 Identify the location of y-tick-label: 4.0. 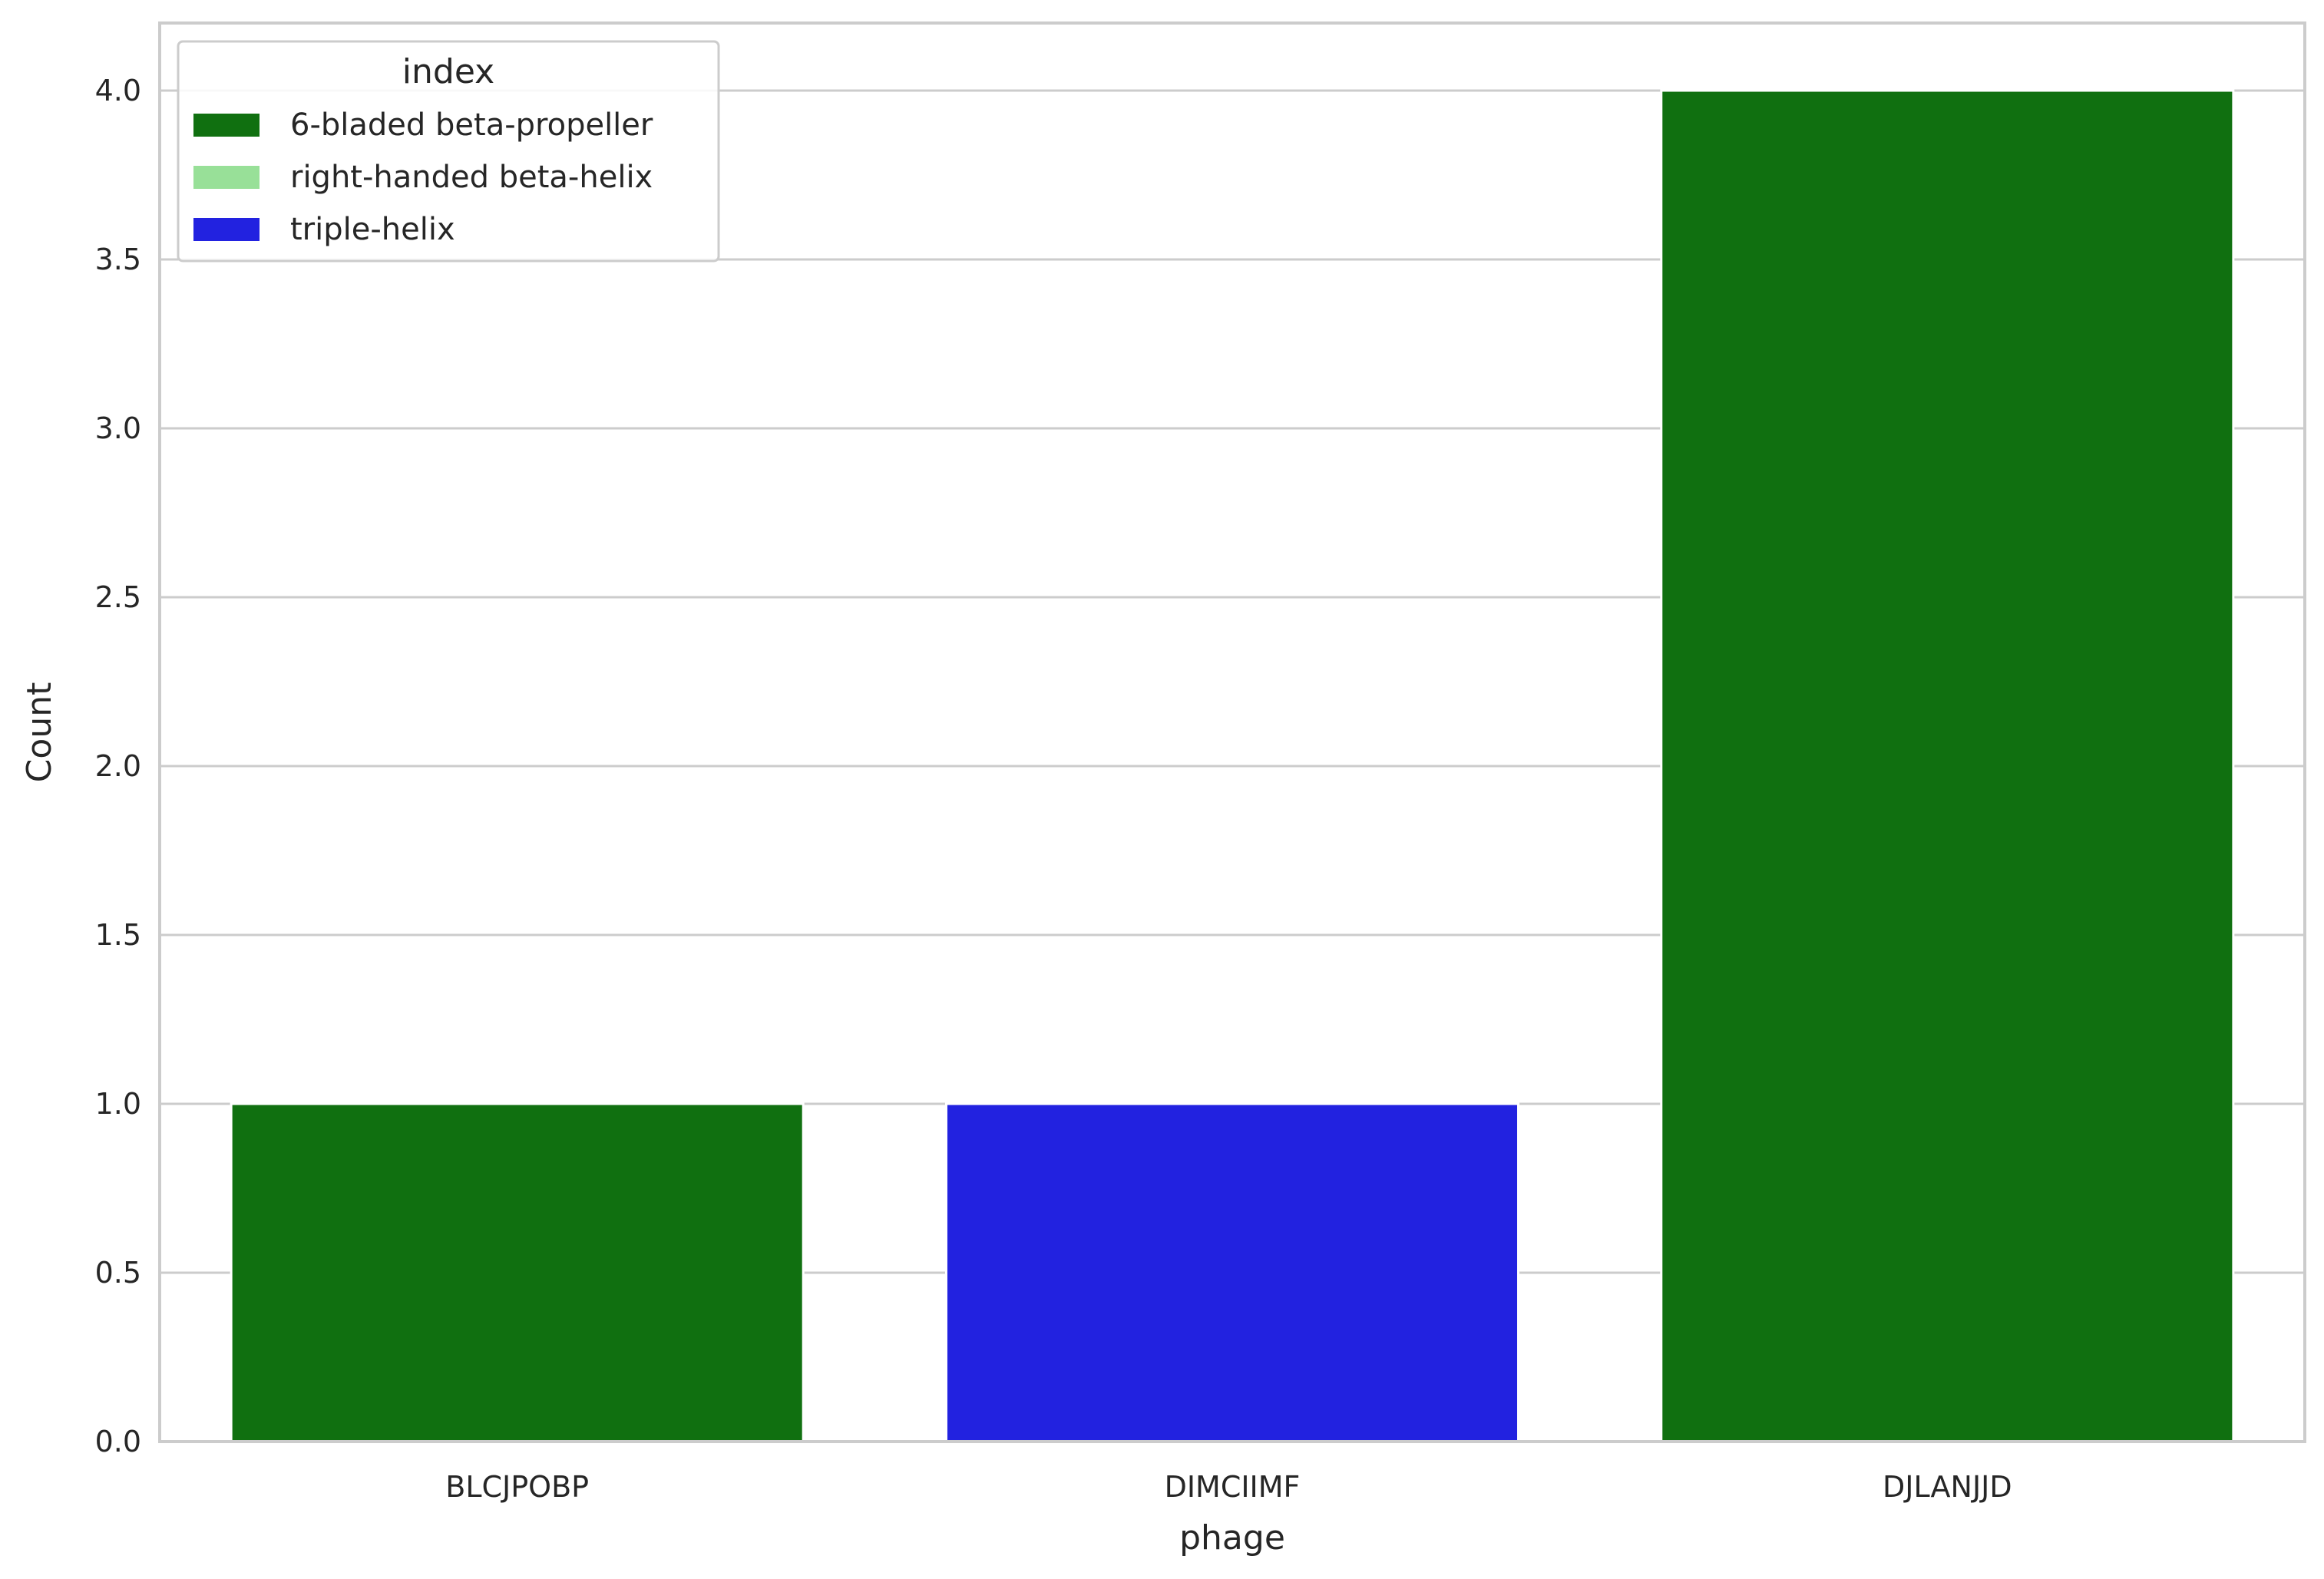
(118, 90).